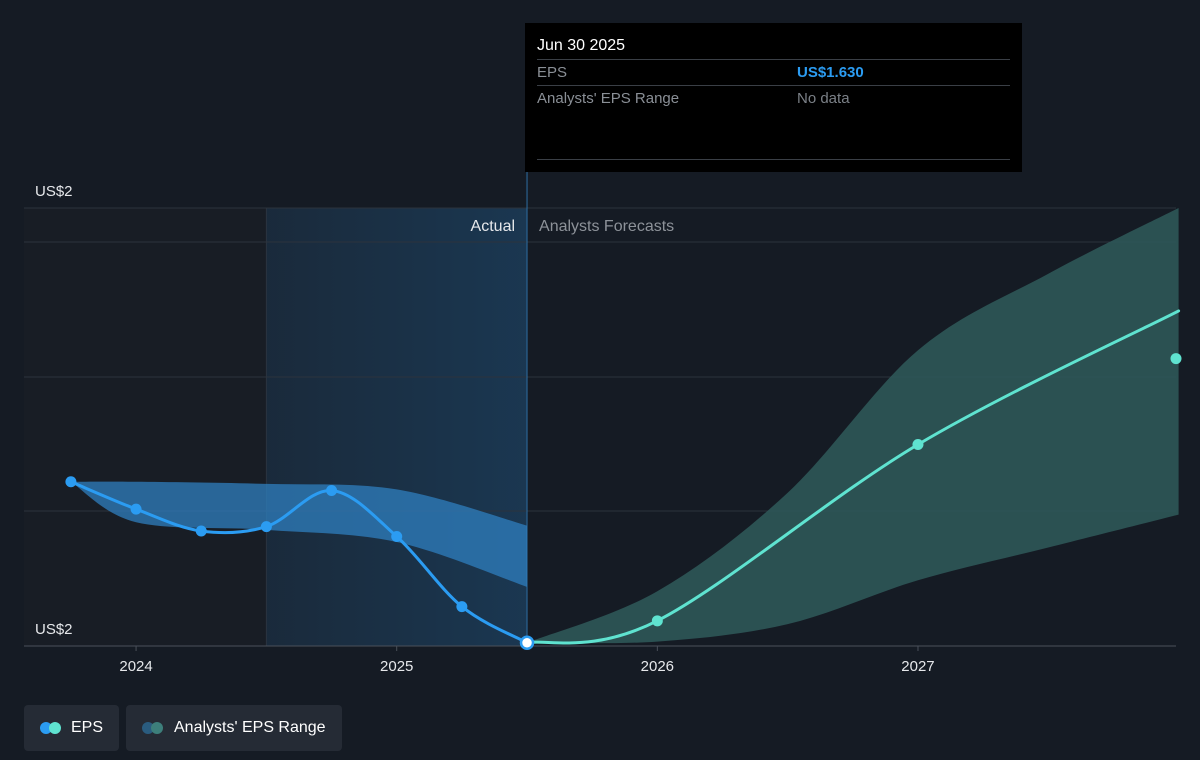 The image size is (1200, 760). Describe the element at coordinates (527, 642) in the screenshot. I see `selected-eps-point` at that location.